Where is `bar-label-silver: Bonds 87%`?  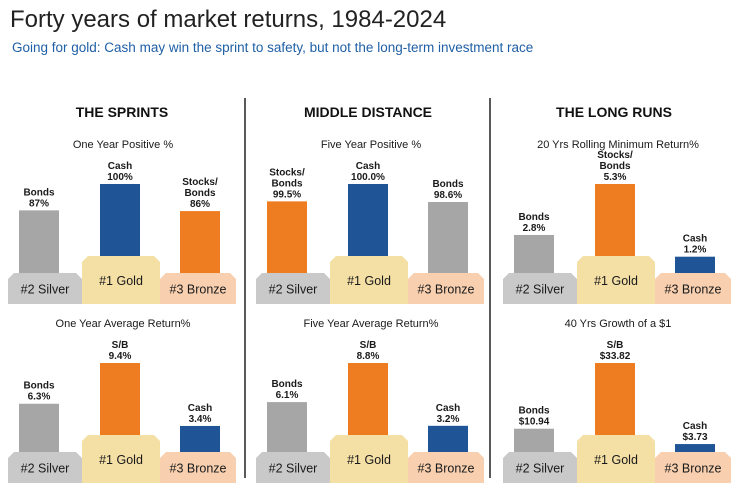 bar-label-silver: Bonds 87% is located at coordinates (39, 198).